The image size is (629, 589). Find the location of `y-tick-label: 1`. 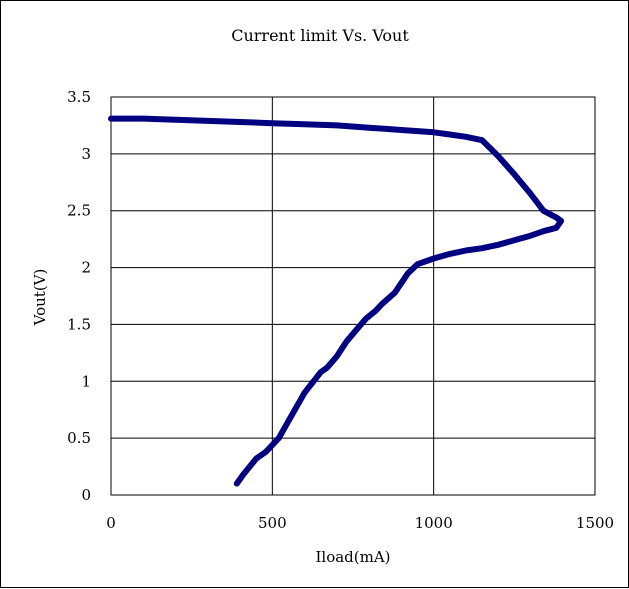

y-tick-label: 1 is located at coordinates (86, 381).